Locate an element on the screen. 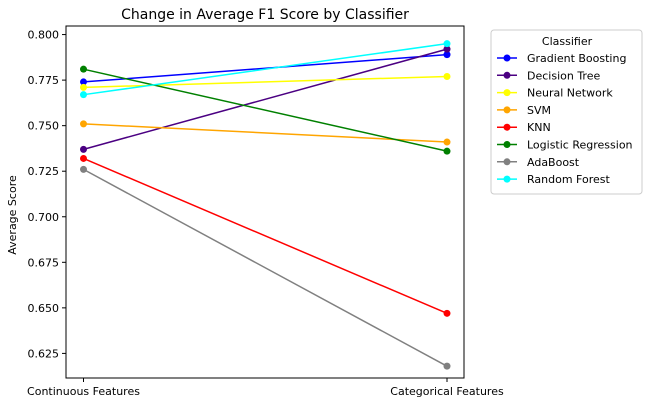  x-tick-label: Continuous Features is located at coordinates (83, 391).